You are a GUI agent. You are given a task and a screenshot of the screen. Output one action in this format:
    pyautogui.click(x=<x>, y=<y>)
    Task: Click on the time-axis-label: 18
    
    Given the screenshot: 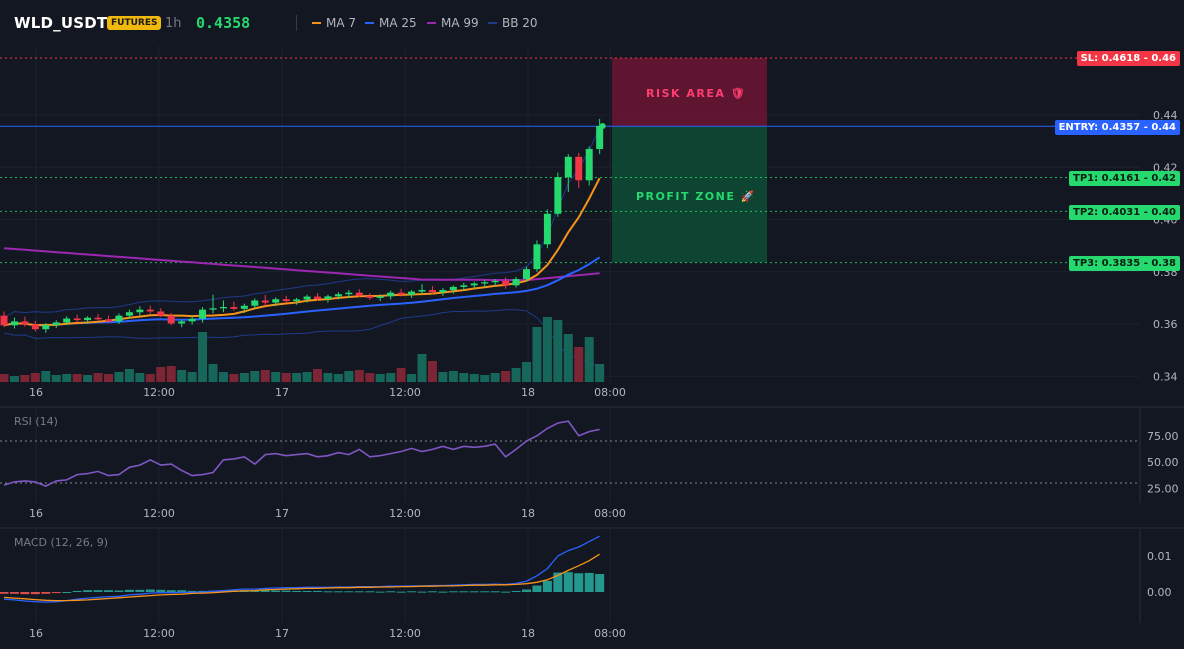 What is the action you would take?
    pyautogui.click(x=528, y=392)
    